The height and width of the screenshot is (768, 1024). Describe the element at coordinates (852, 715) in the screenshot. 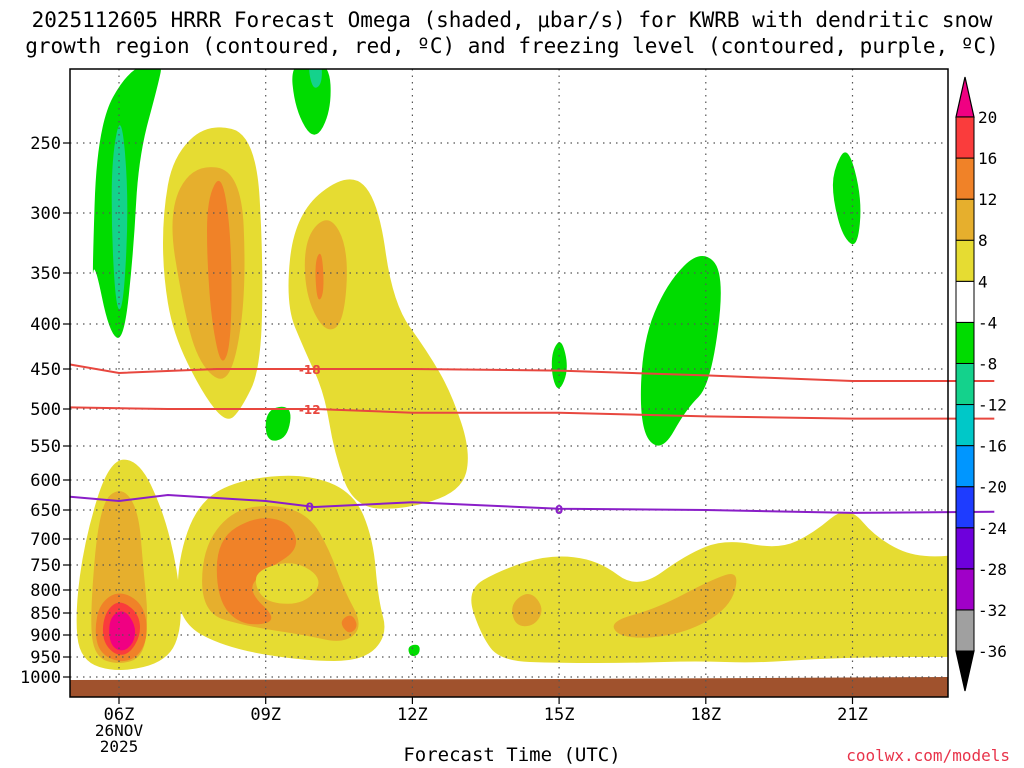

I see `x-tick-label: 21Z` at that location.